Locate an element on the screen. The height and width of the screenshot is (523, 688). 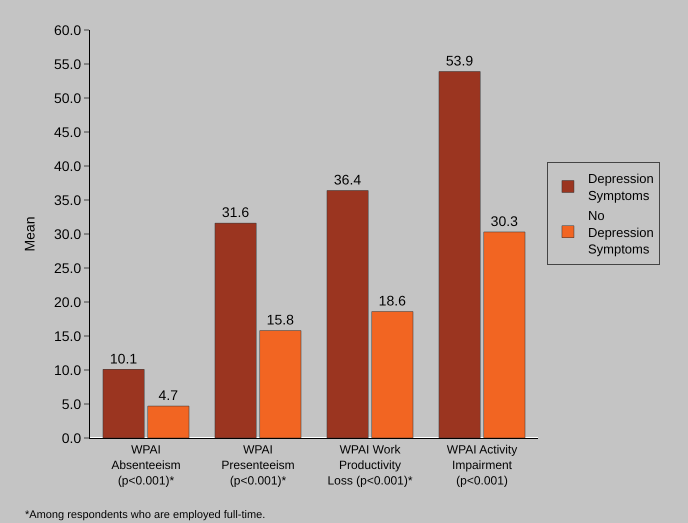
data-label: 18.6 is located at coordinates (392, 300).